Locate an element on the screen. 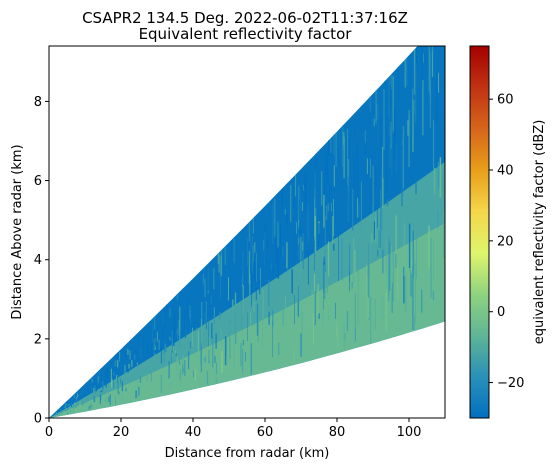 This screenshot has height=470, width=556. x-tick-label: 100 is located at coordinates (409, 432).